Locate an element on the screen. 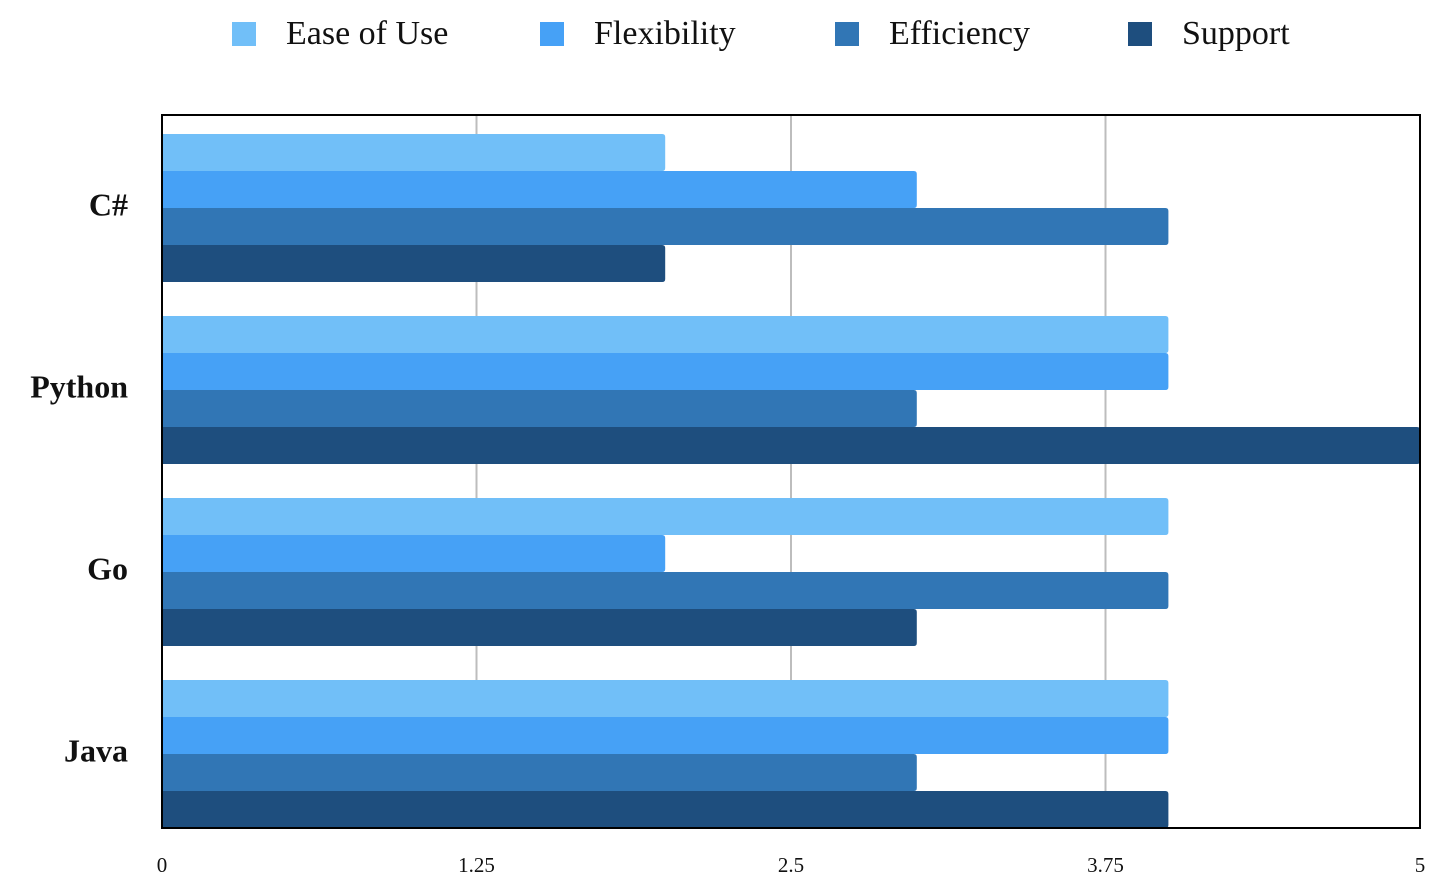 This screenshot has width=1446, height=892. bar-java-support is located at coordinates (665, 809).